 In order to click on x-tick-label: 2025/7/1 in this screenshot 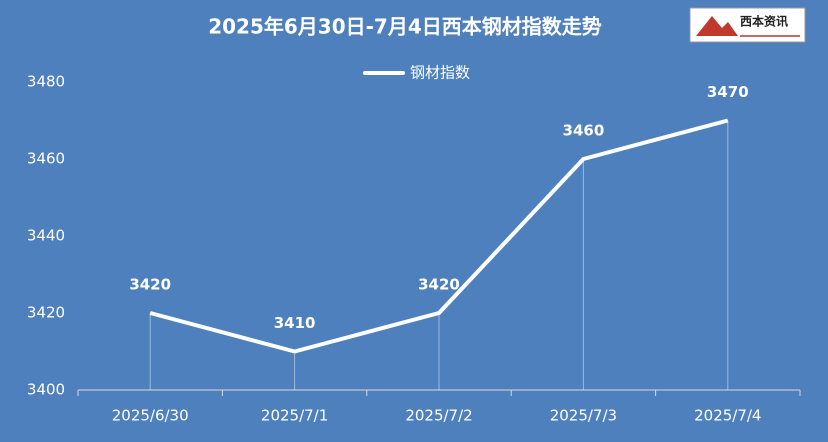, I will do `click(294, 416)`.